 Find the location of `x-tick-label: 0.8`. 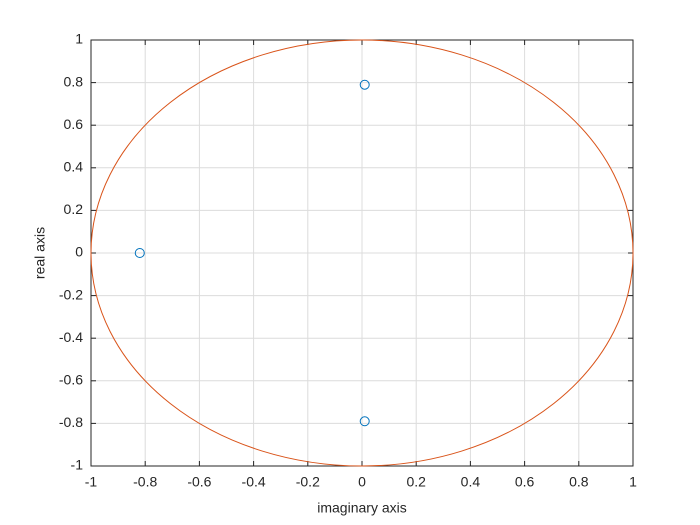

x-tick-label: 0.8 is located at coordinates (579, 482).